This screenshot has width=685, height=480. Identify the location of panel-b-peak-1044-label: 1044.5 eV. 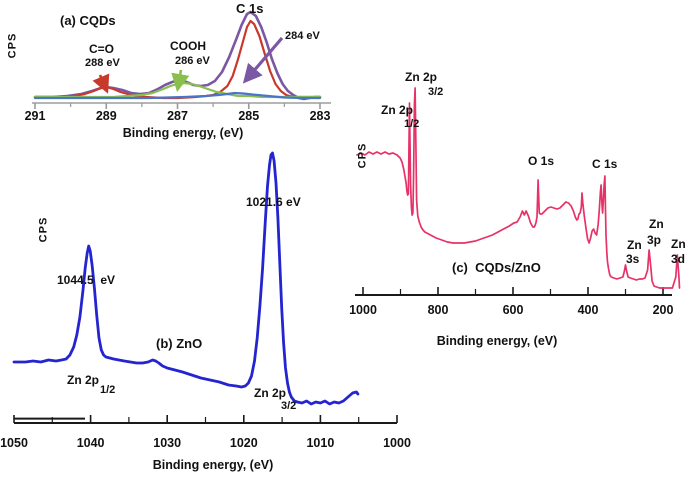
(86, 280).